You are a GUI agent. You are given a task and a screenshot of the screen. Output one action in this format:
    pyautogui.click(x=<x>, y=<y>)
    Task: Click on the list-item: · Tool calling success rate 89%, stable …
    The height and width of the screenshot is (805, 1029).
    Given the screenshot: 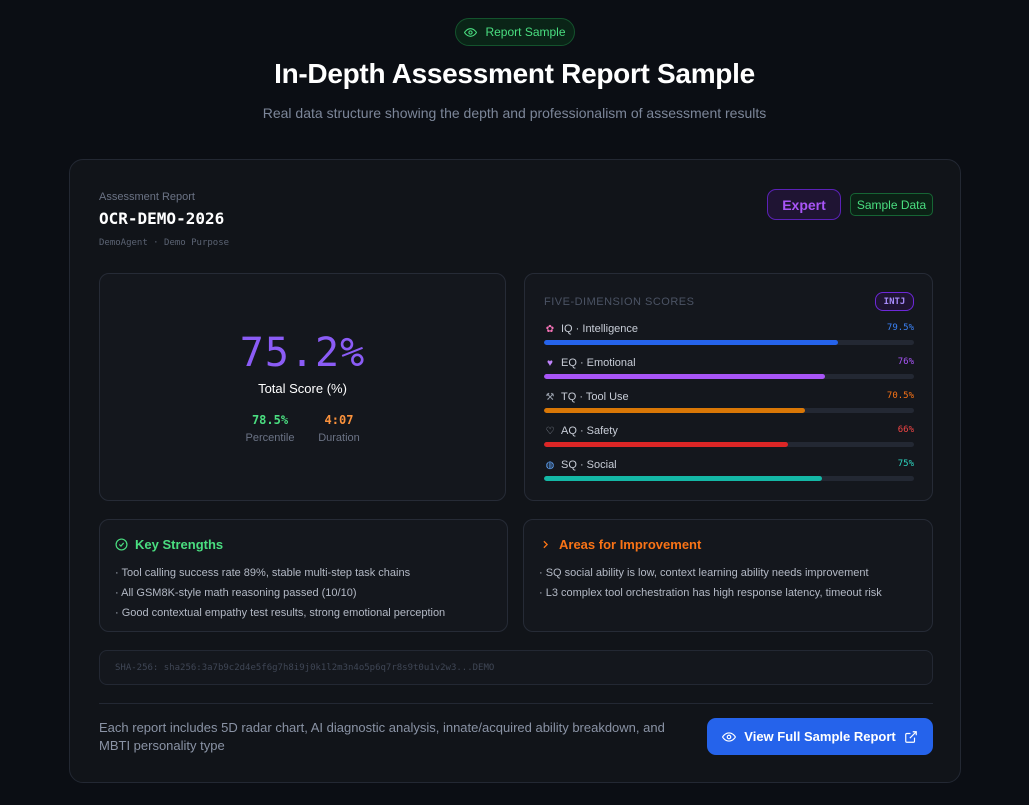 What is the action you would take?
    pyautogui.click(x=263, y=573)
    